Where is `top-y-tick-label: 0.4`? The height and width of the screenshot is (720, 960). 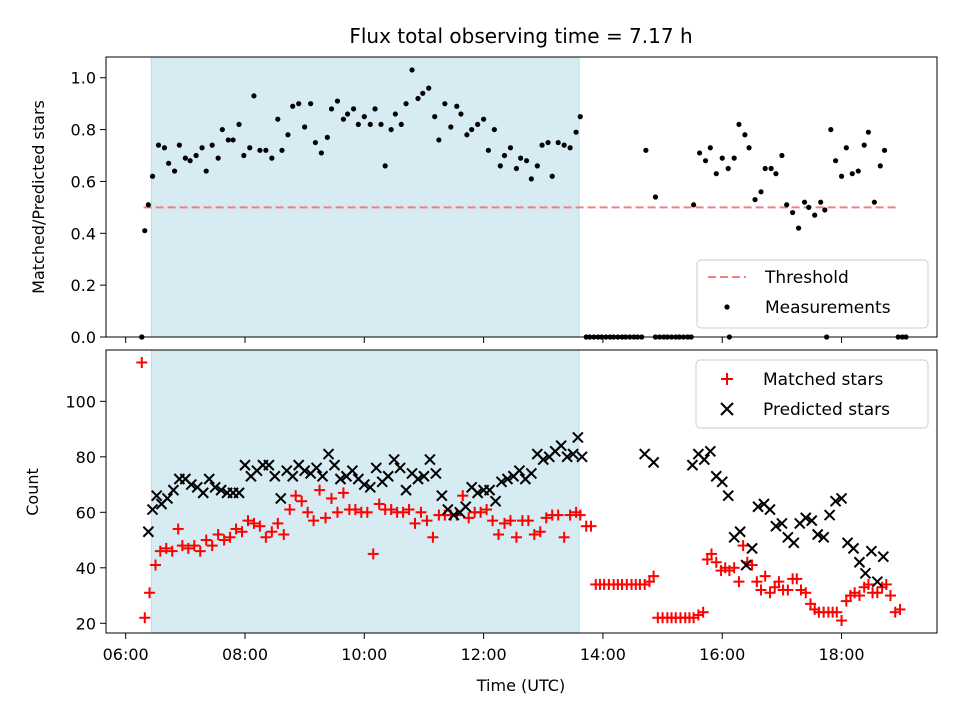
top-y-tick-label: 0.4 is located at coordinates (83, 233).